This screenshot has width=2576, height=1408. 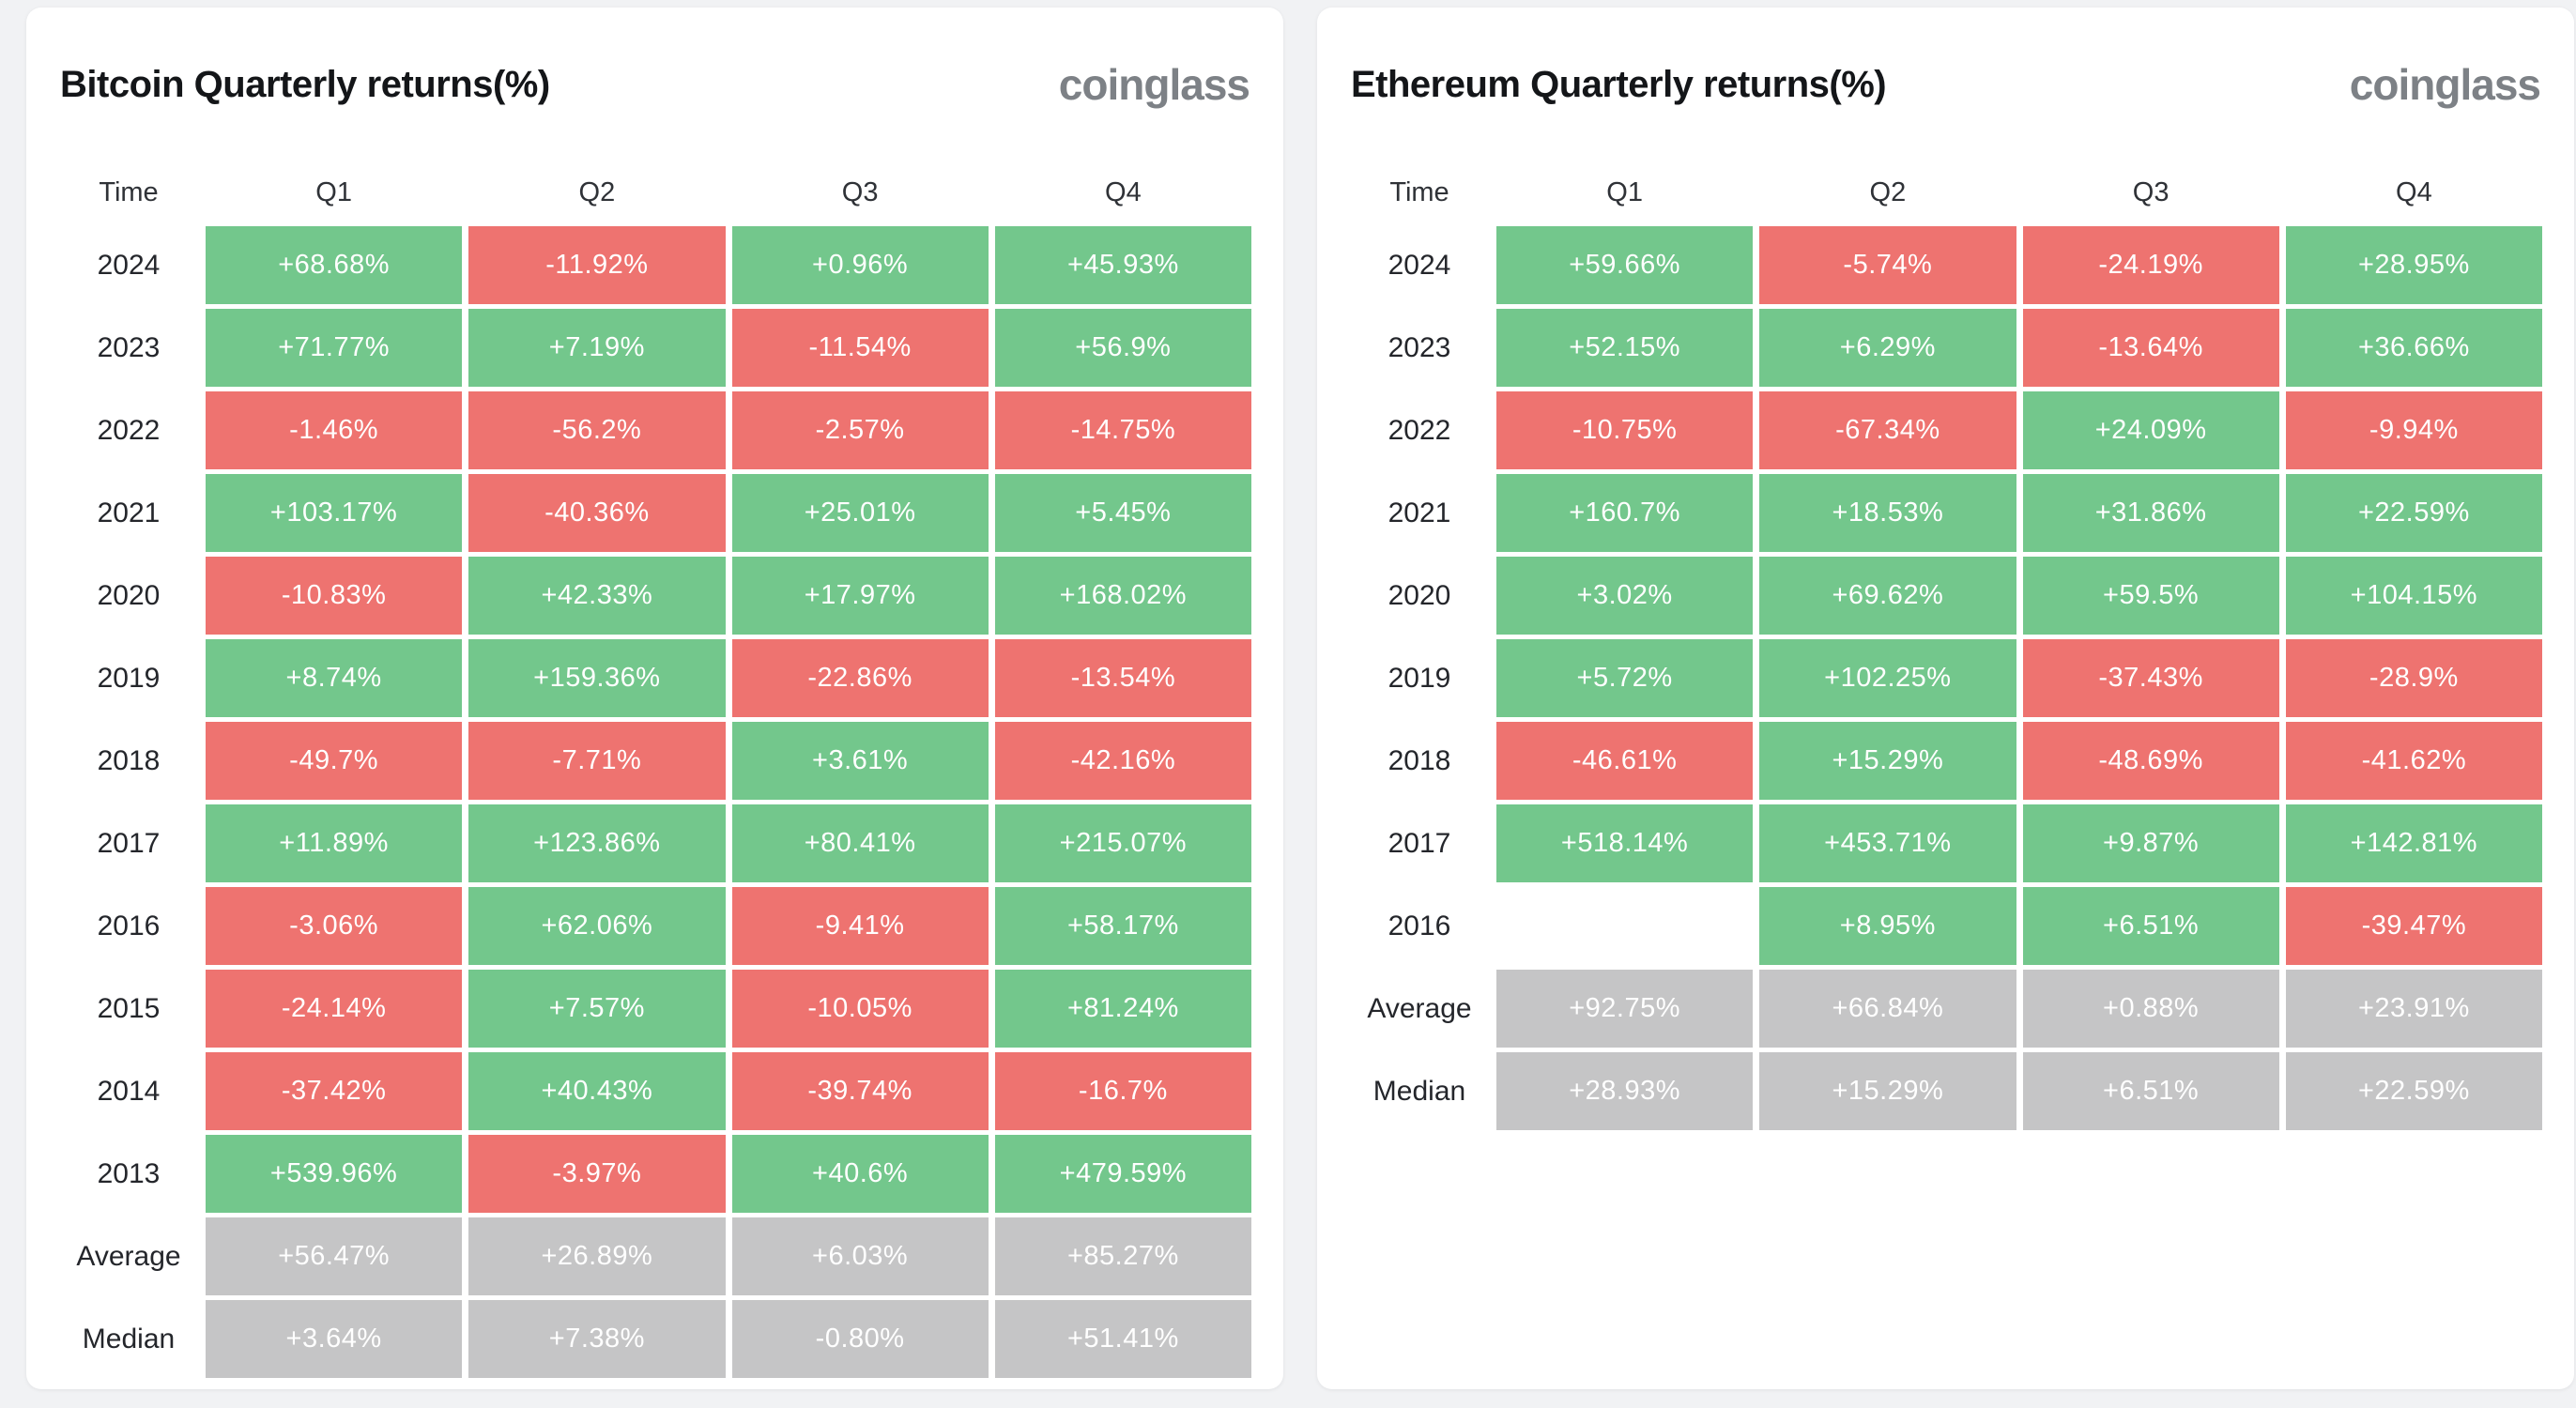 What do you see at coordinates (1122, 596) in the screenshot?
I see `return-cell: +168.02%` at bounding box center [1122, 596].